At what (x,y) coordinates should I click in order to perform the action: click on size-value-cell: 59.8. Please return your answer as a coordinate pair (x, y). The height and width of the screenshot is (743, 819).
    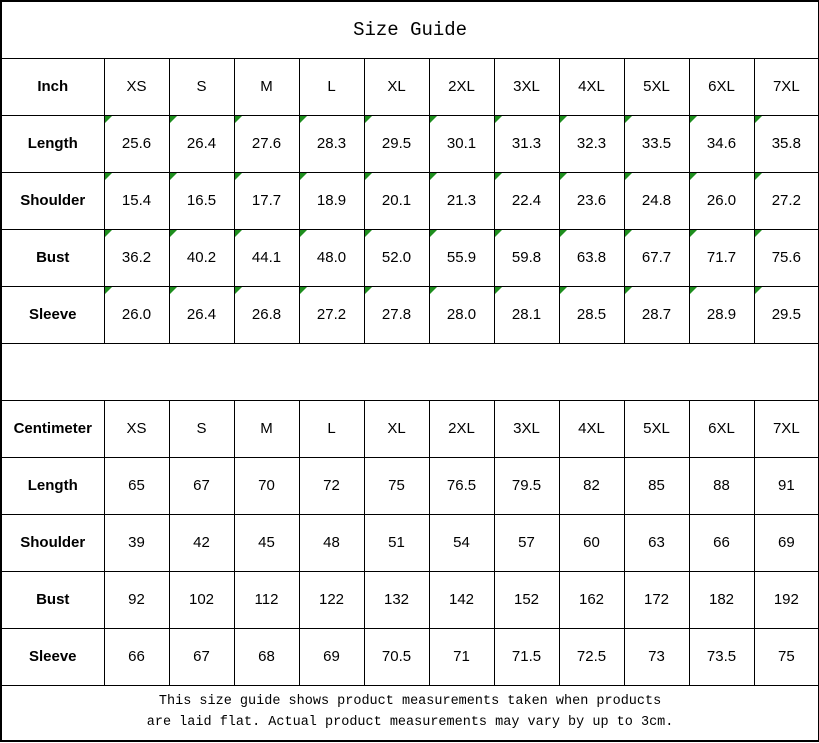
    Looking at the image, I should click on (526, 257).